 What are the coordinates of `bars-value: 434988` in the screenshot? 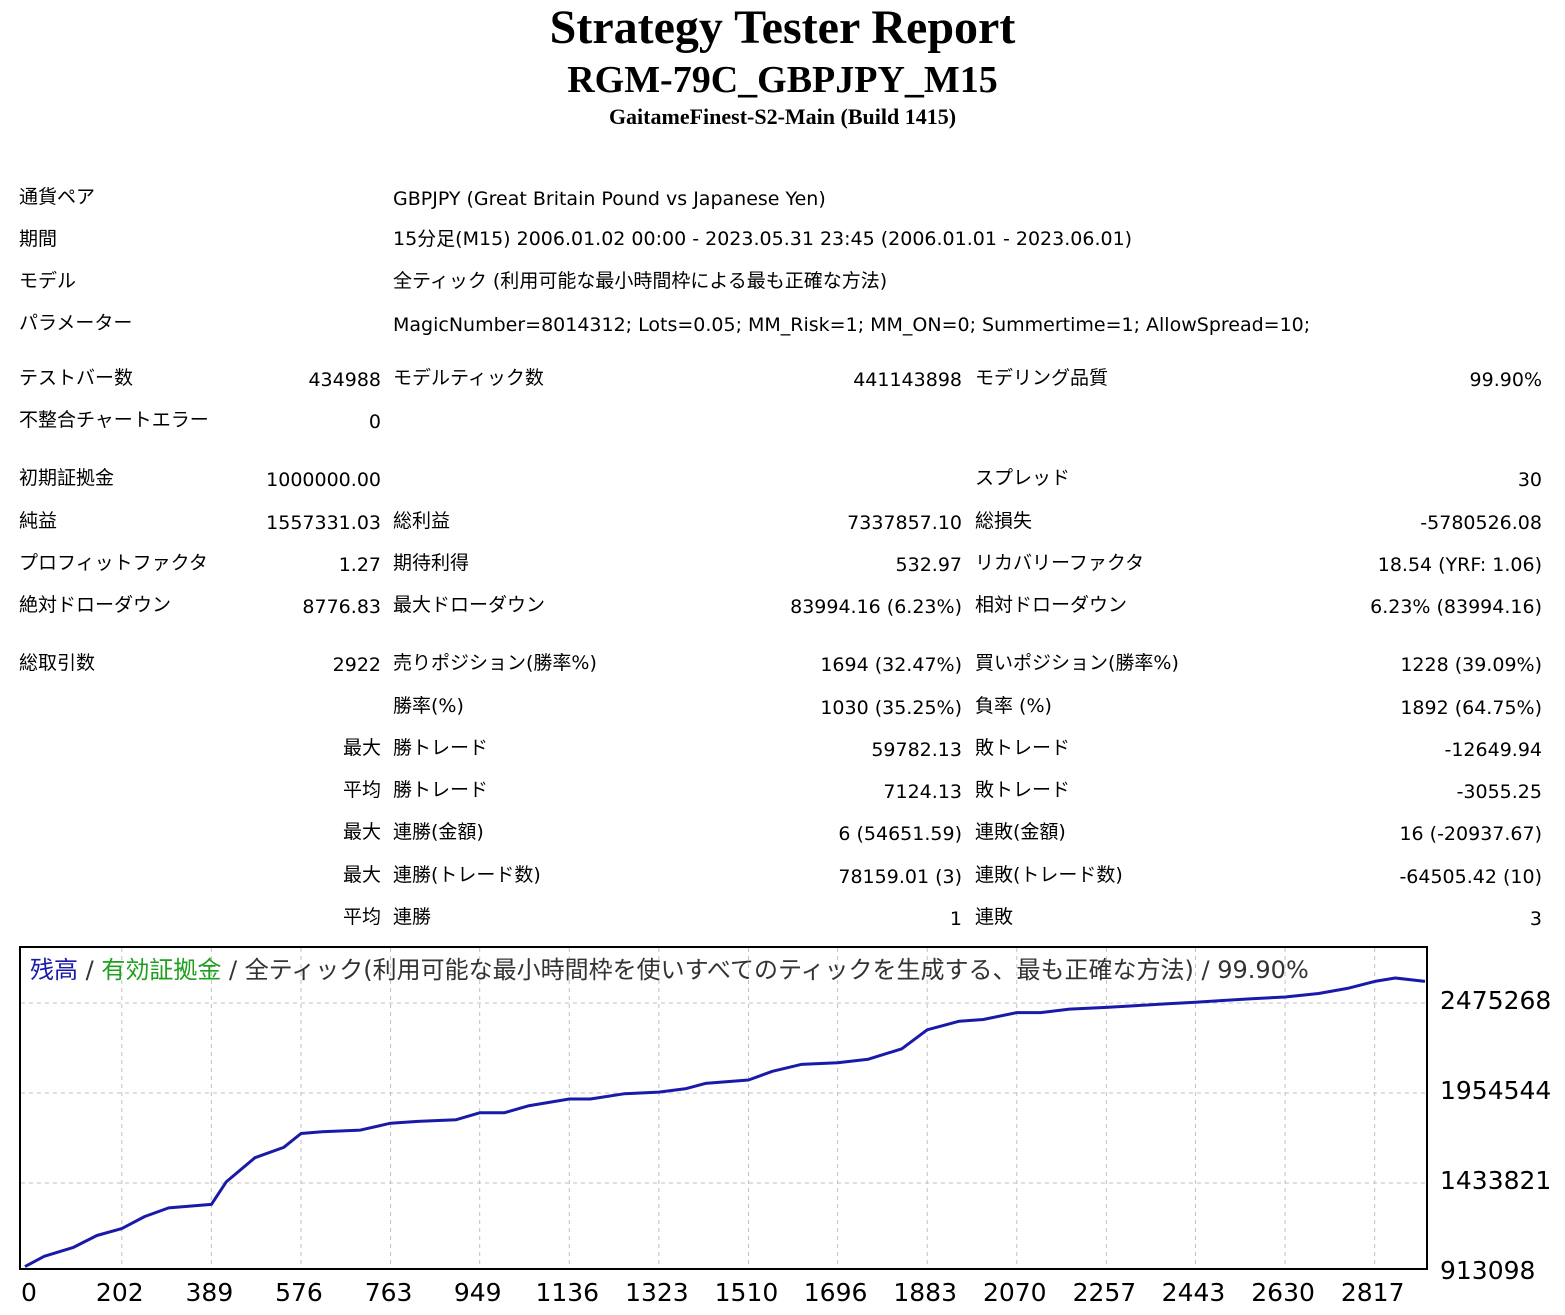 It's located at (344, 380).